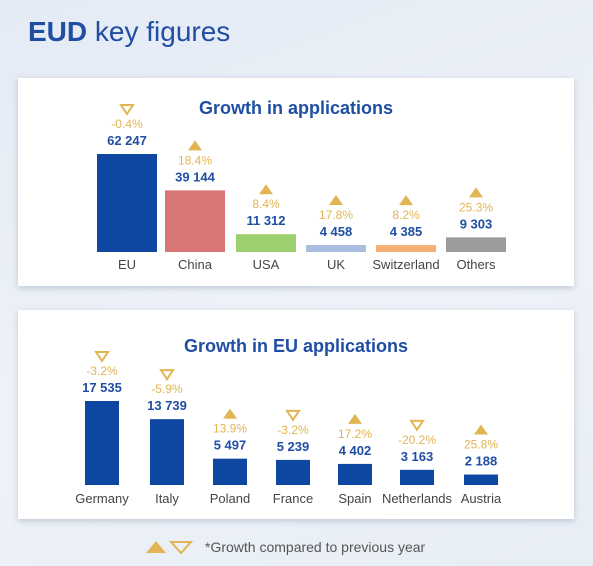 This screenshot has height=566, width=593. I want to click on app-growth-label-uk: 17.8%, so click(336, 215).